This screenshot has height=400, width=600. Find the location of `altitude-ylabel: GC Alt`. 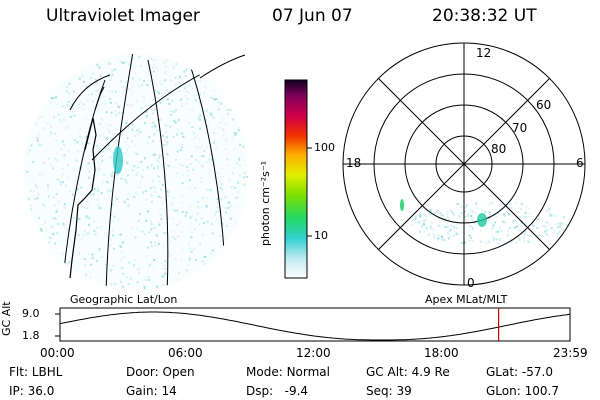

altitude-ylabel: GC Alt is located at coordinates (6, 318).